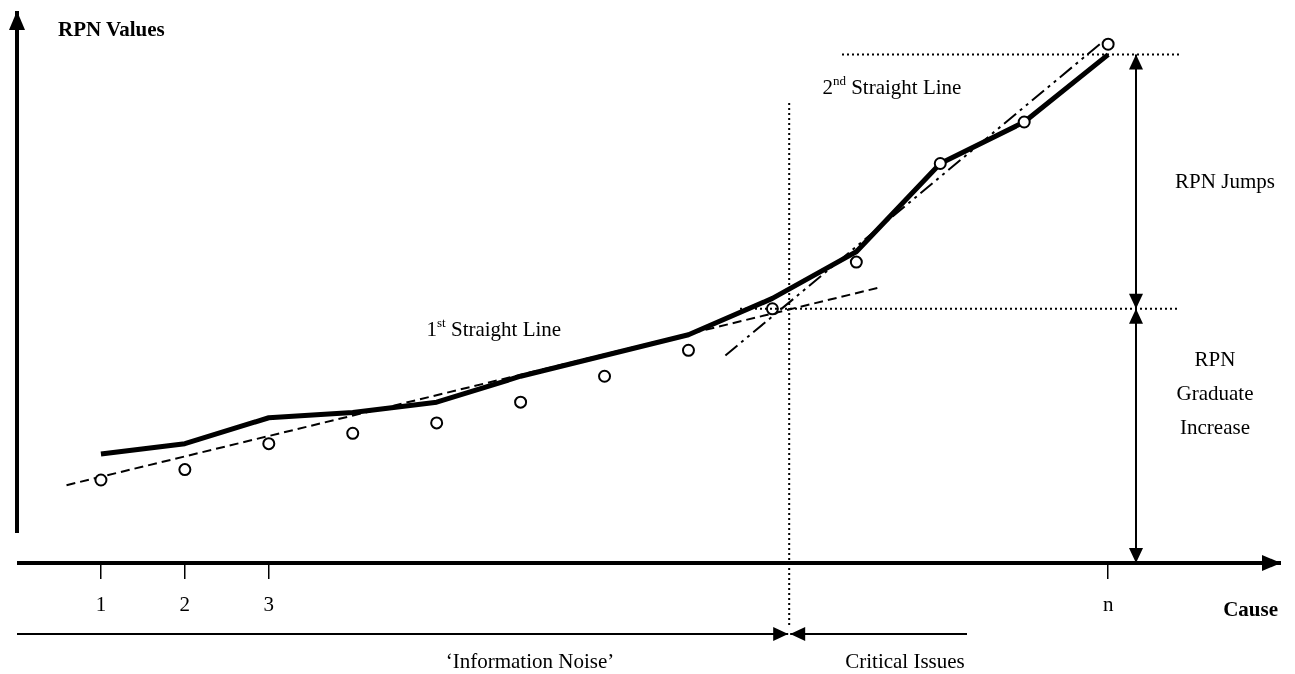  Describe the element at coordinates (905, 661) in the screenshot. I see `text: Critical Issues` at that location.